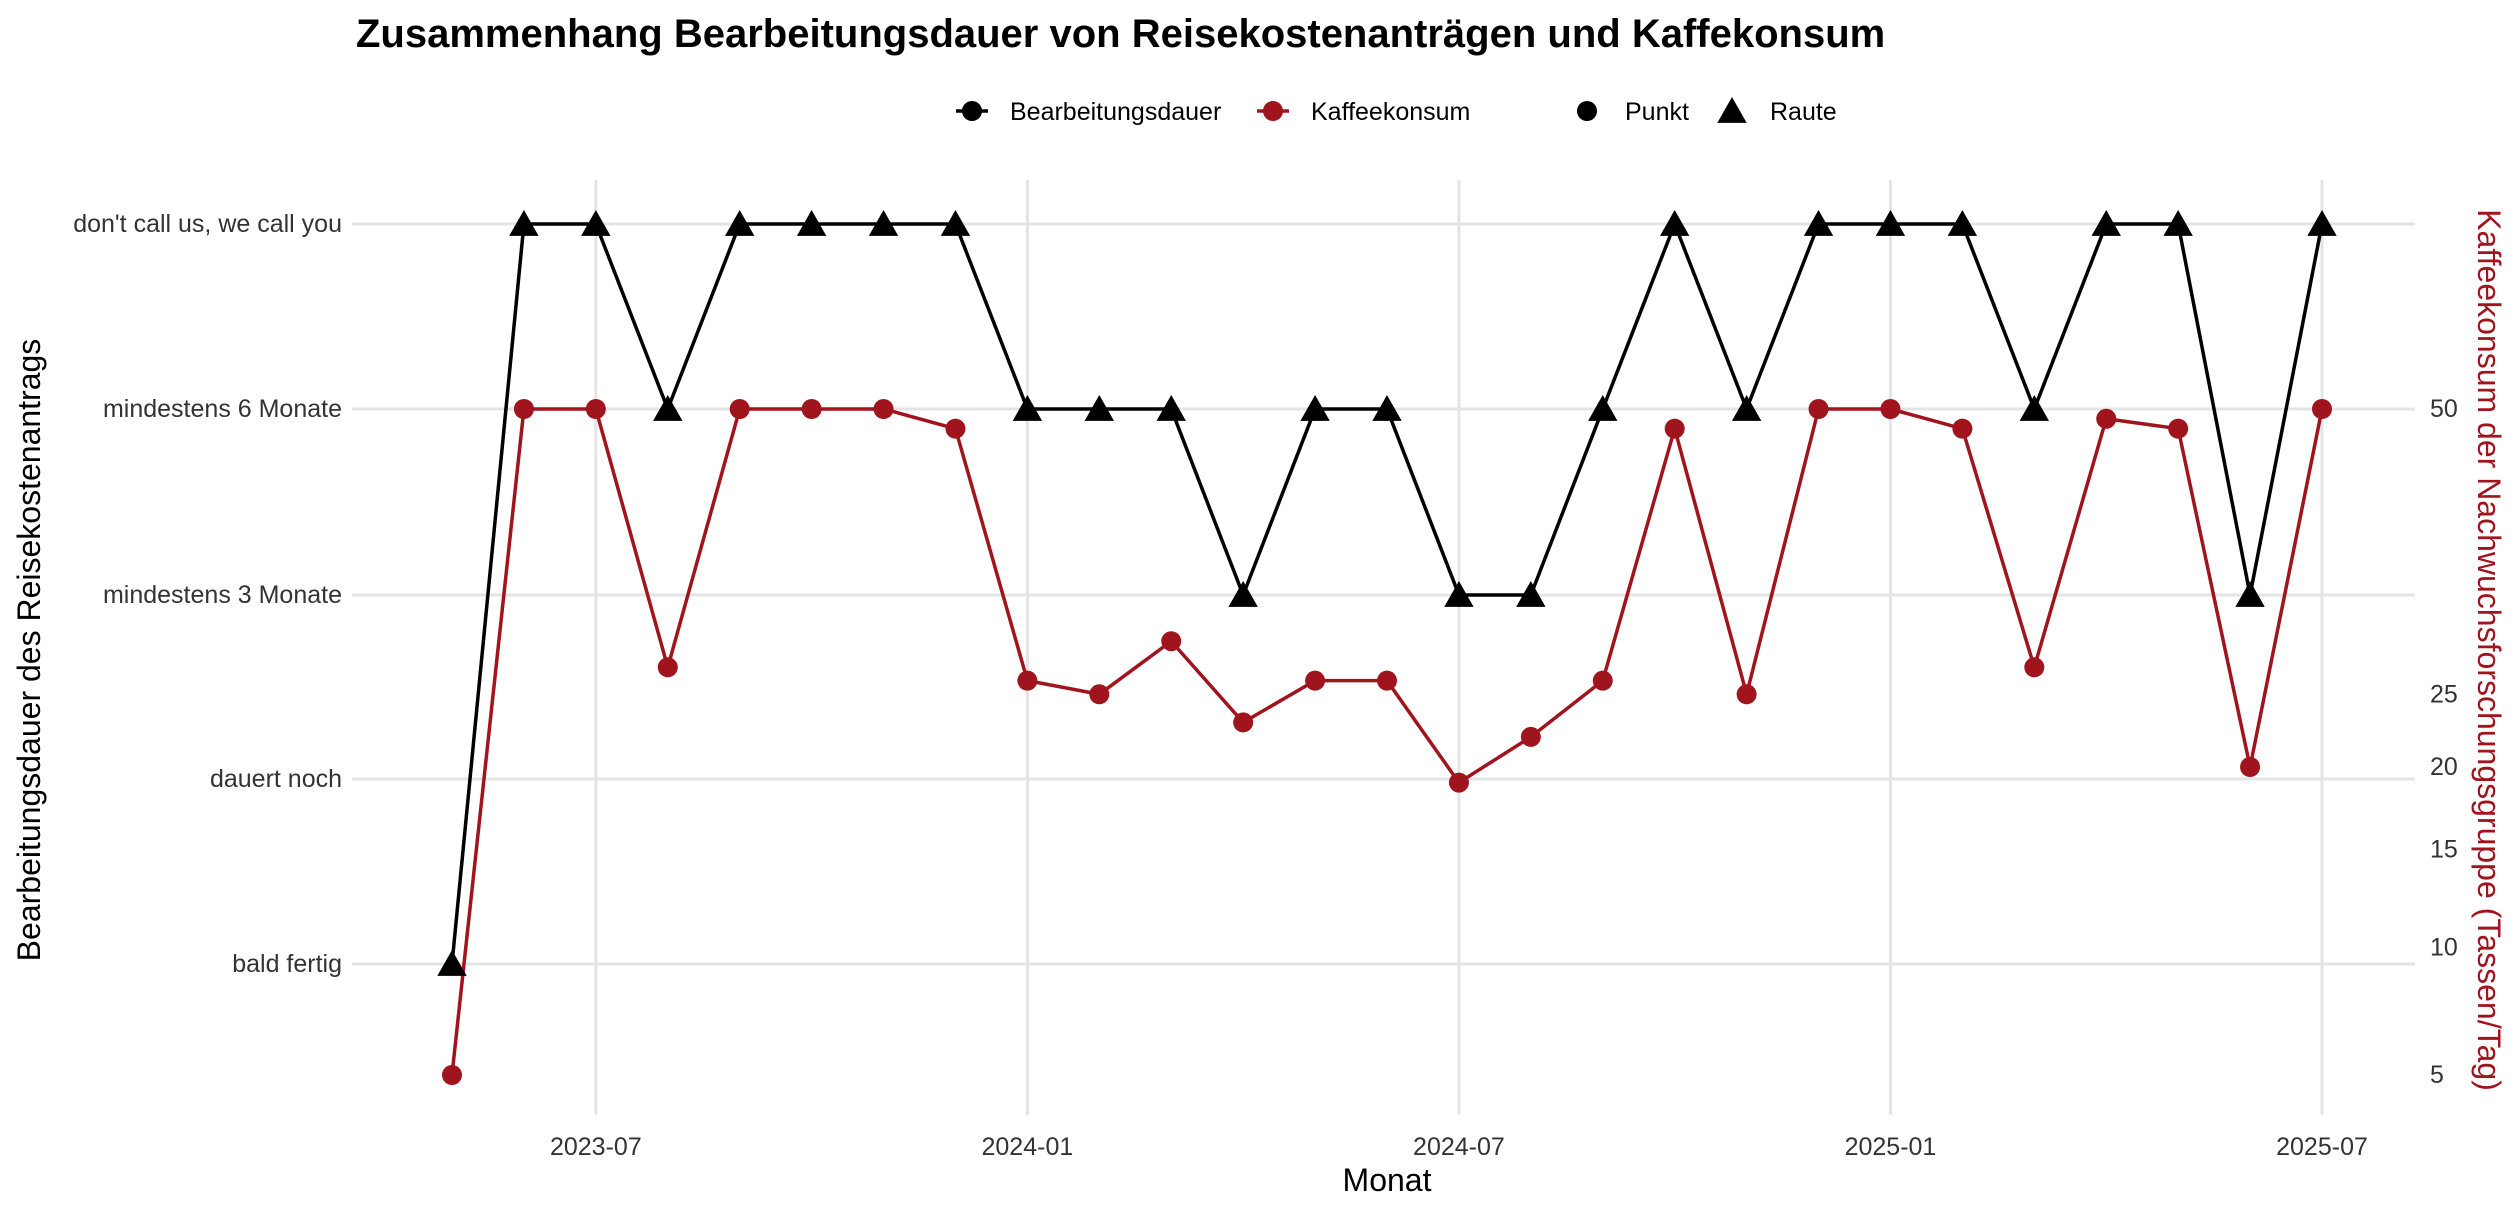  I want to click on x-axis-label: Monat, so click(1387, 1180).